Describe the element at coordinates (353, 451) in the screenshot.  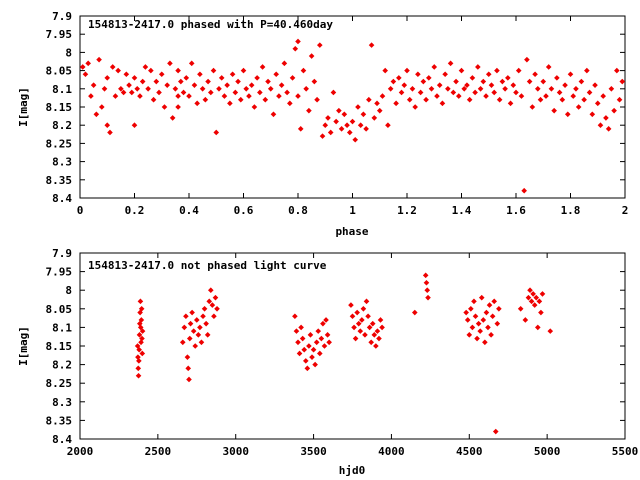
I see `x-tick-labels: 2000 2500 3000 3500 4000 4500 5000 5500` at that location.